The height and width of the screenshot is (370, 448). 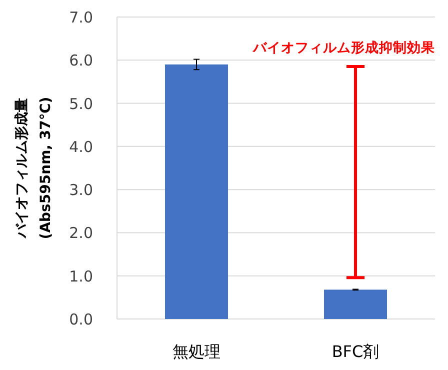 I want to click on y-tick-label: 1.0, so click(x=81, y=276).